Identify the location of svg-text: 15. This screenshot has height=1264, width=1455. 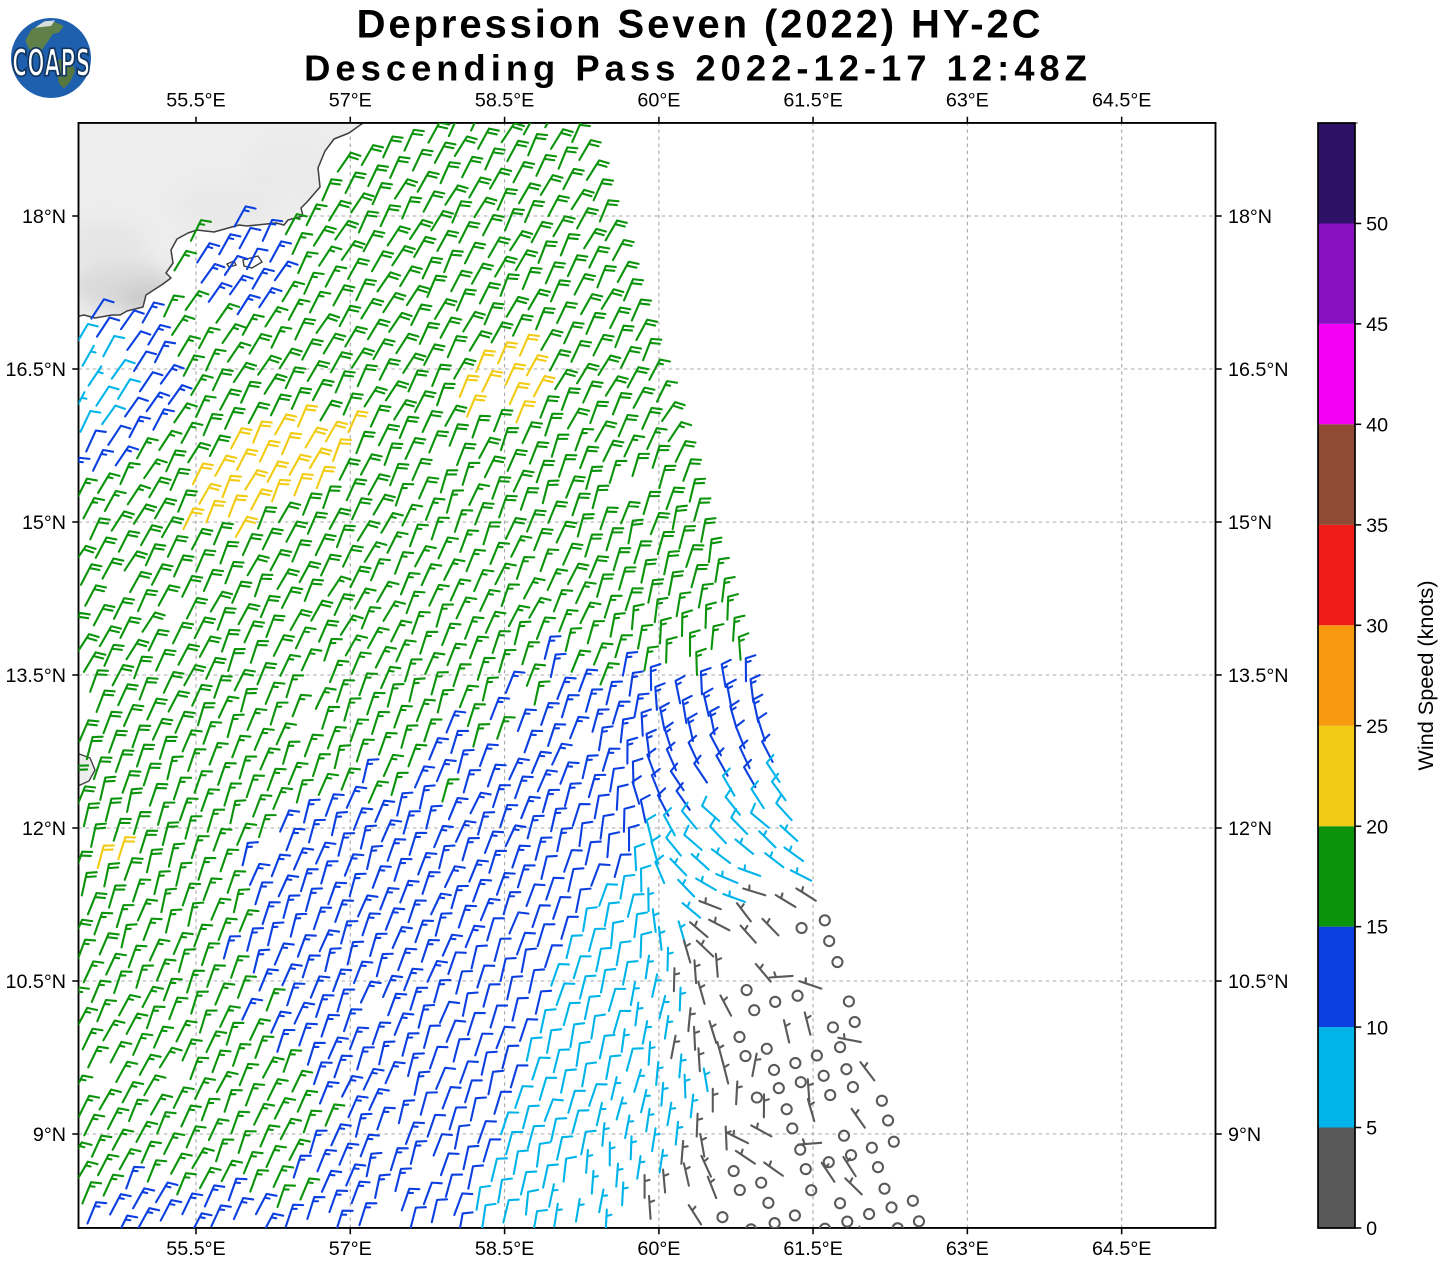
(1377, 928).